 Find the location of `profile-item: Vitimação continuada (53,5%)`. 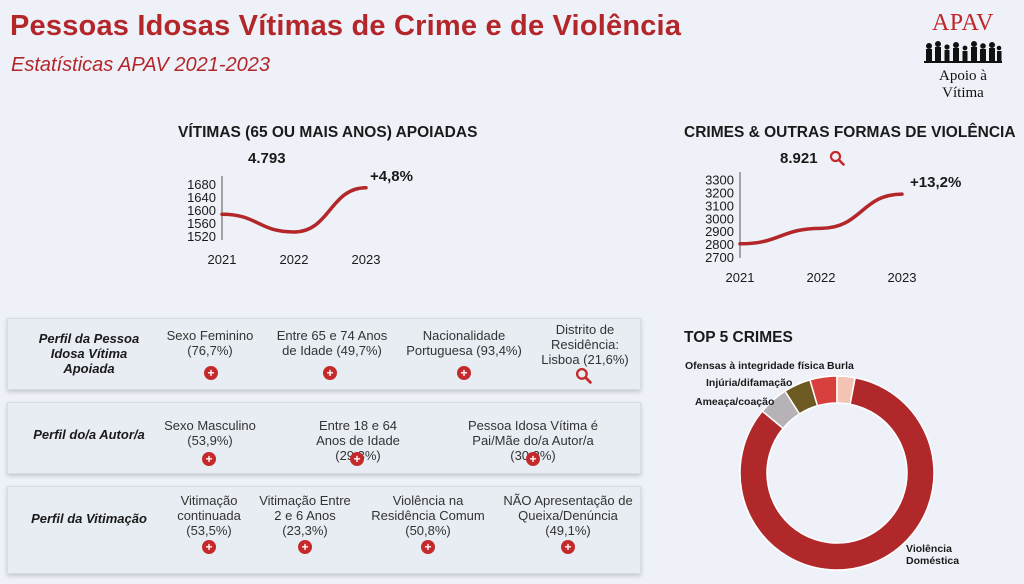

profile-item: Vitimação continuada (53,5%) is located at coordinates (209, 515).